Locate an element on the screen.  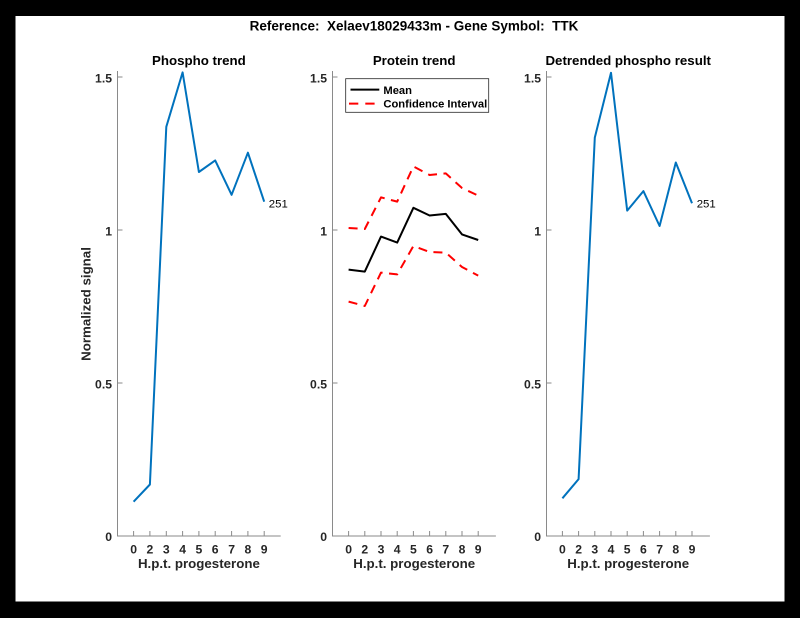
svg-text: Detrended phospho result is located at coordinates (628, 60).